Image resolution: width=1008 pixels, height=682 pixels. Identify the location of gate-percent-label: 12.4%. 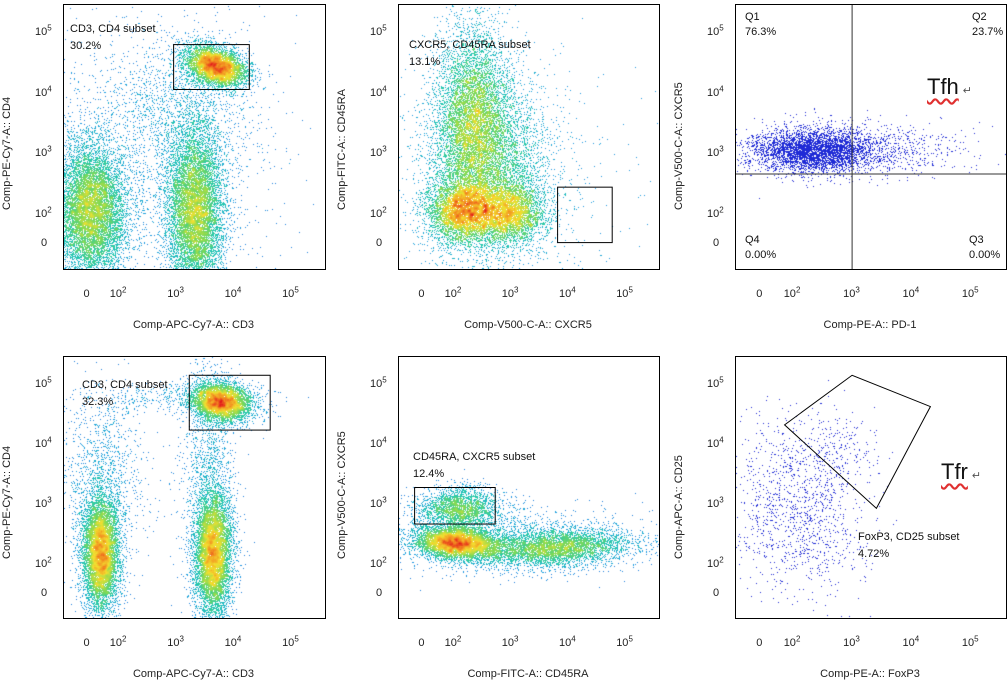
(429, 474).